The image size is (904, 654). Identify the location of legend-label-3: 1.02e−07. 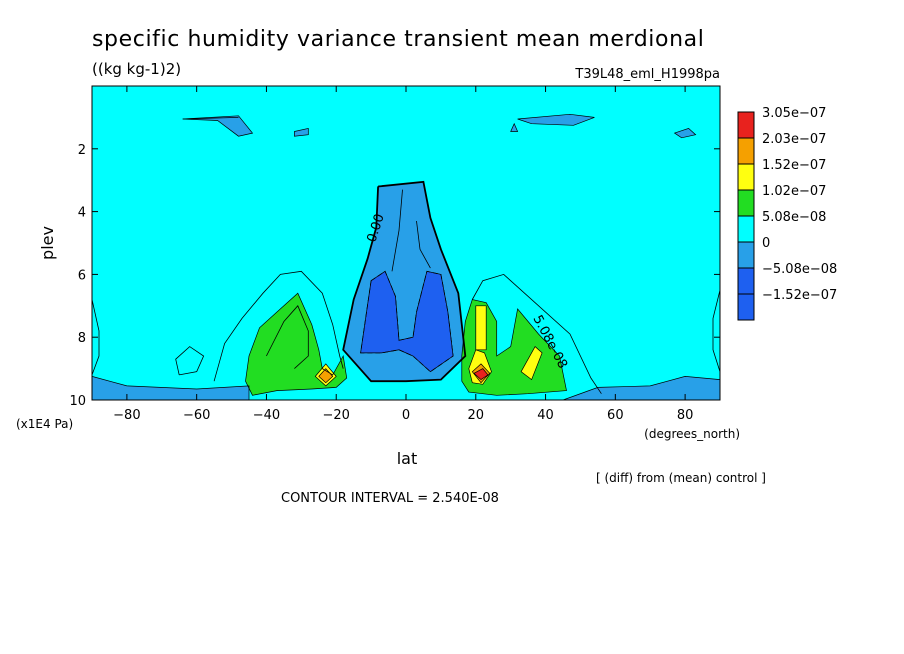
(794, 191).